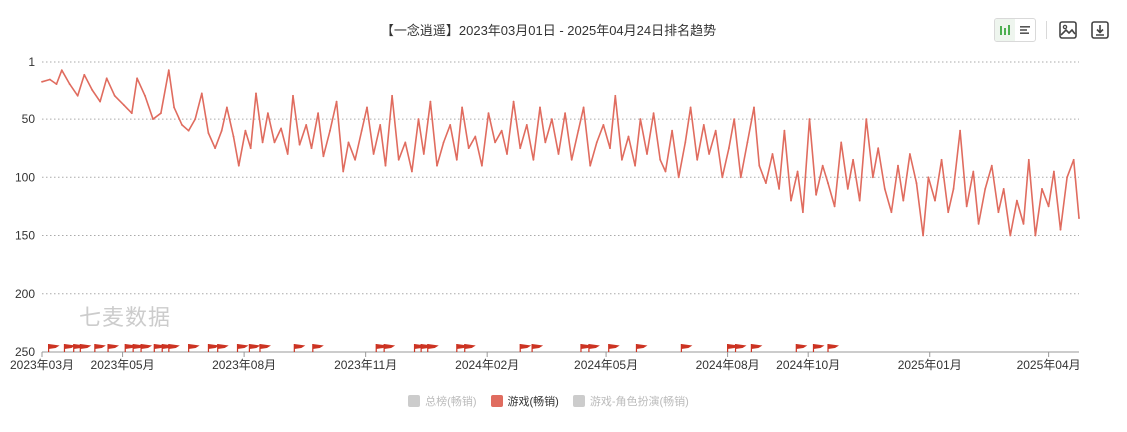  I want to click on y-tick-label: 250, so click(25, 352).